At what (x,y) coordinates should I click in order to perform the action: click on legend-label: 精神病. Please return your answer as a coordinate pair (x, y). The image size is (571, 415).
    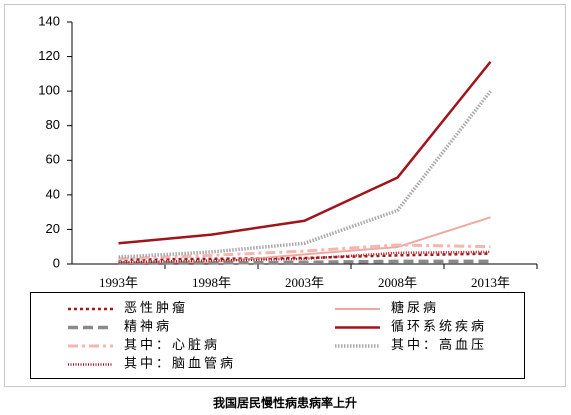
    Looking at the image, I should click on (148, 325).